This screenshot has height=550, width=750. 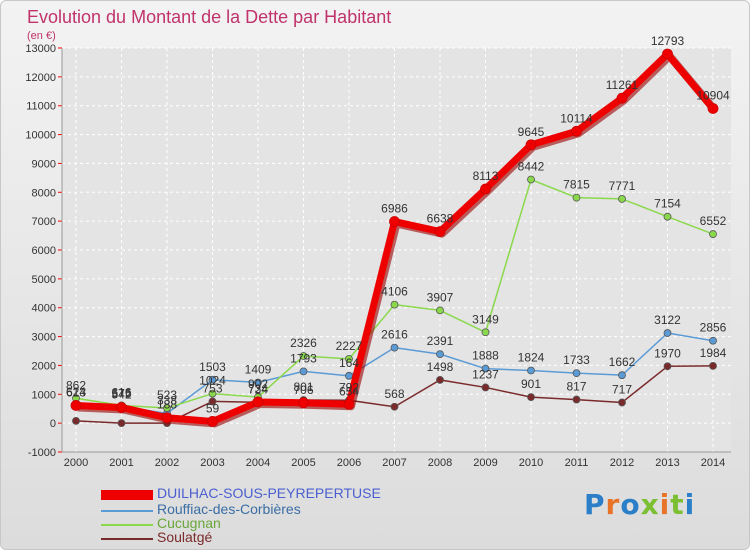 What do you see at coordinates (41, 36) in the screenshot?
I see `unit-label: (en €)` at bounding box center [41, 36].